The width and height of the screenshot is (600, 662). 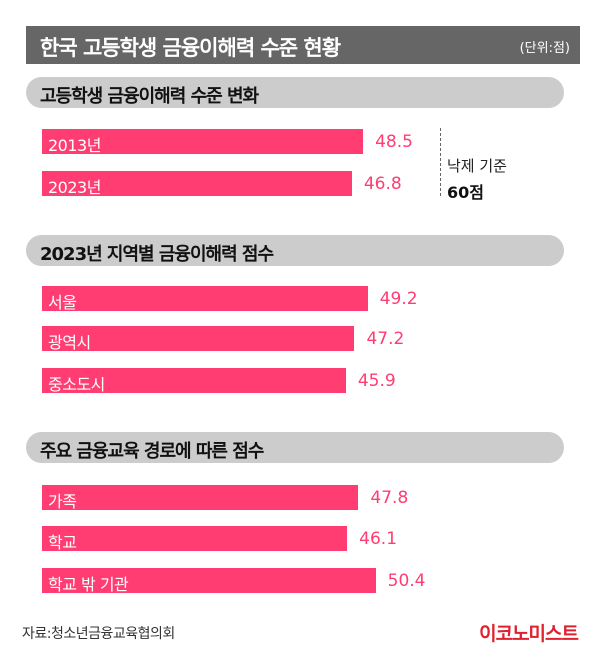 What do you see at coordinates (398, 299) in the screenshot?
I see `bar-value-label: 49.2` at bounding box center [398, 299].